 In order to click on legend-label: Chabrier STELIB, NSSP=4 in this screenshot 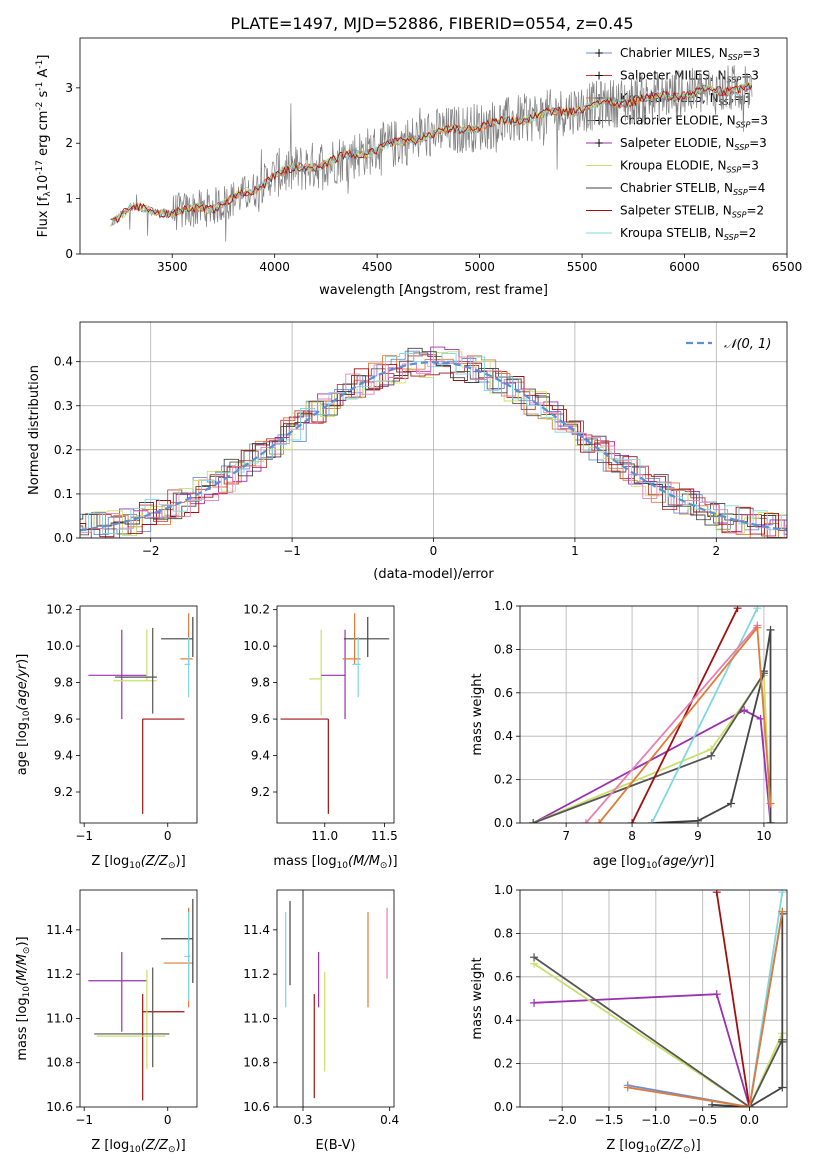, I will do `click(692, 189)`.